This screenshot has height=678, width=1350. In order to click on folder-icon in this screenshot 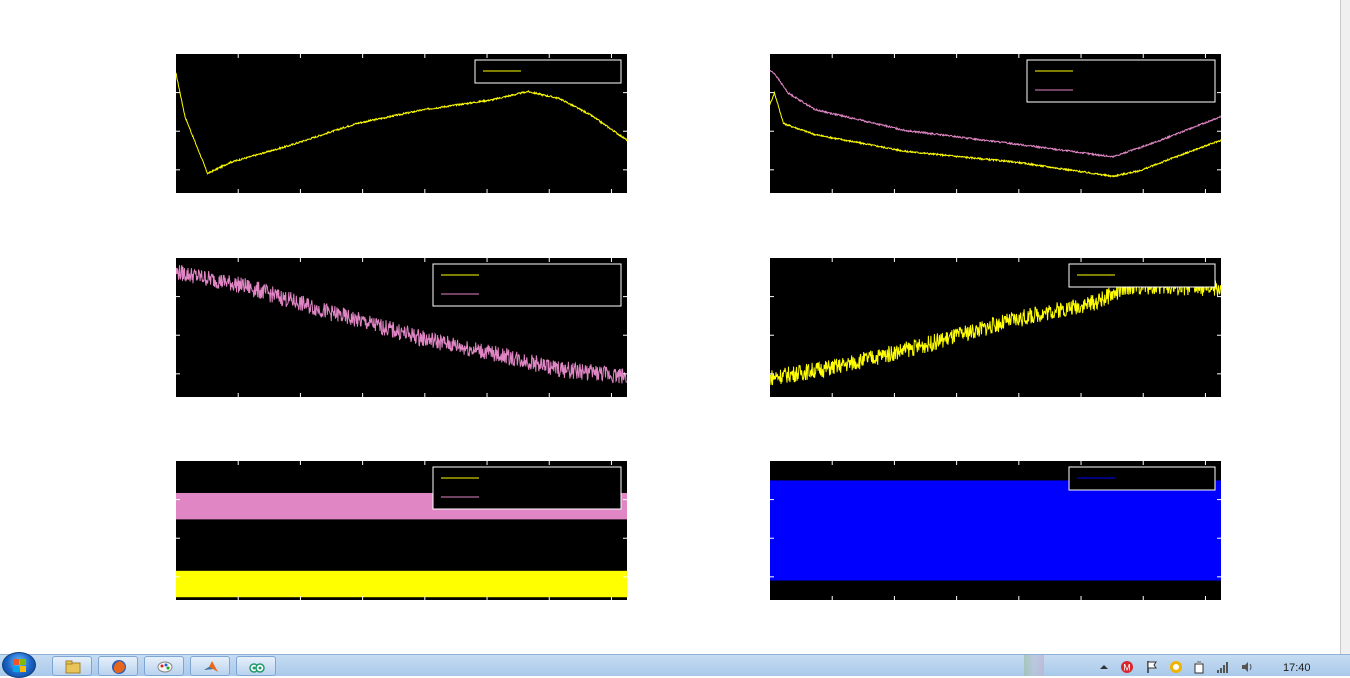, I will do `click(73, 667)`.